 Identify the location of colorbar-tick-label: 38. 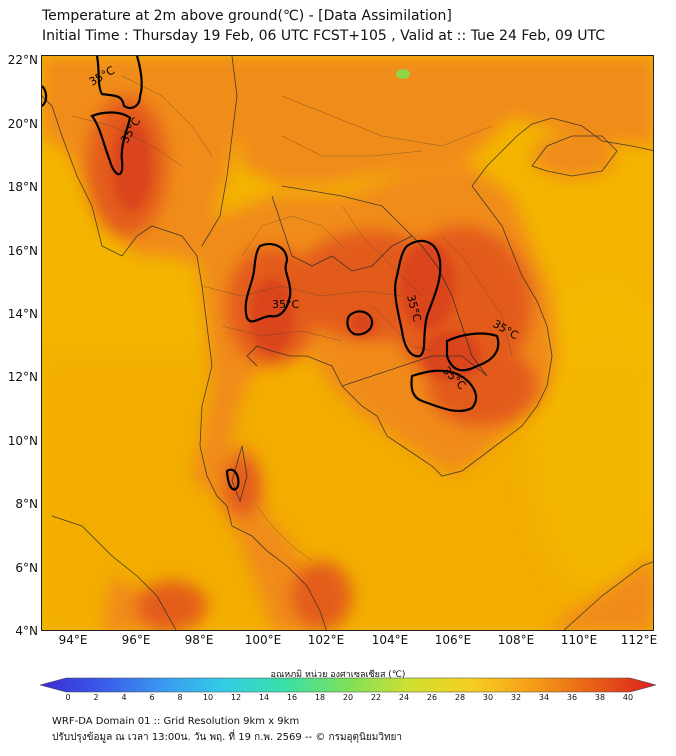
(600, 697).